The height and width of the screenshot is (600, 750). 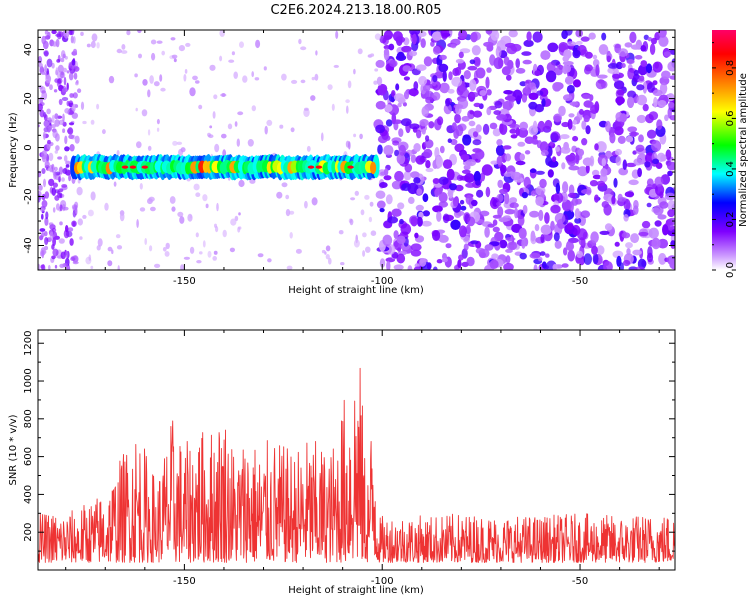 What do you see at coordinates (311, 167) in the screenshot?
I see `signal-peak` at bounding box center [311, 167].